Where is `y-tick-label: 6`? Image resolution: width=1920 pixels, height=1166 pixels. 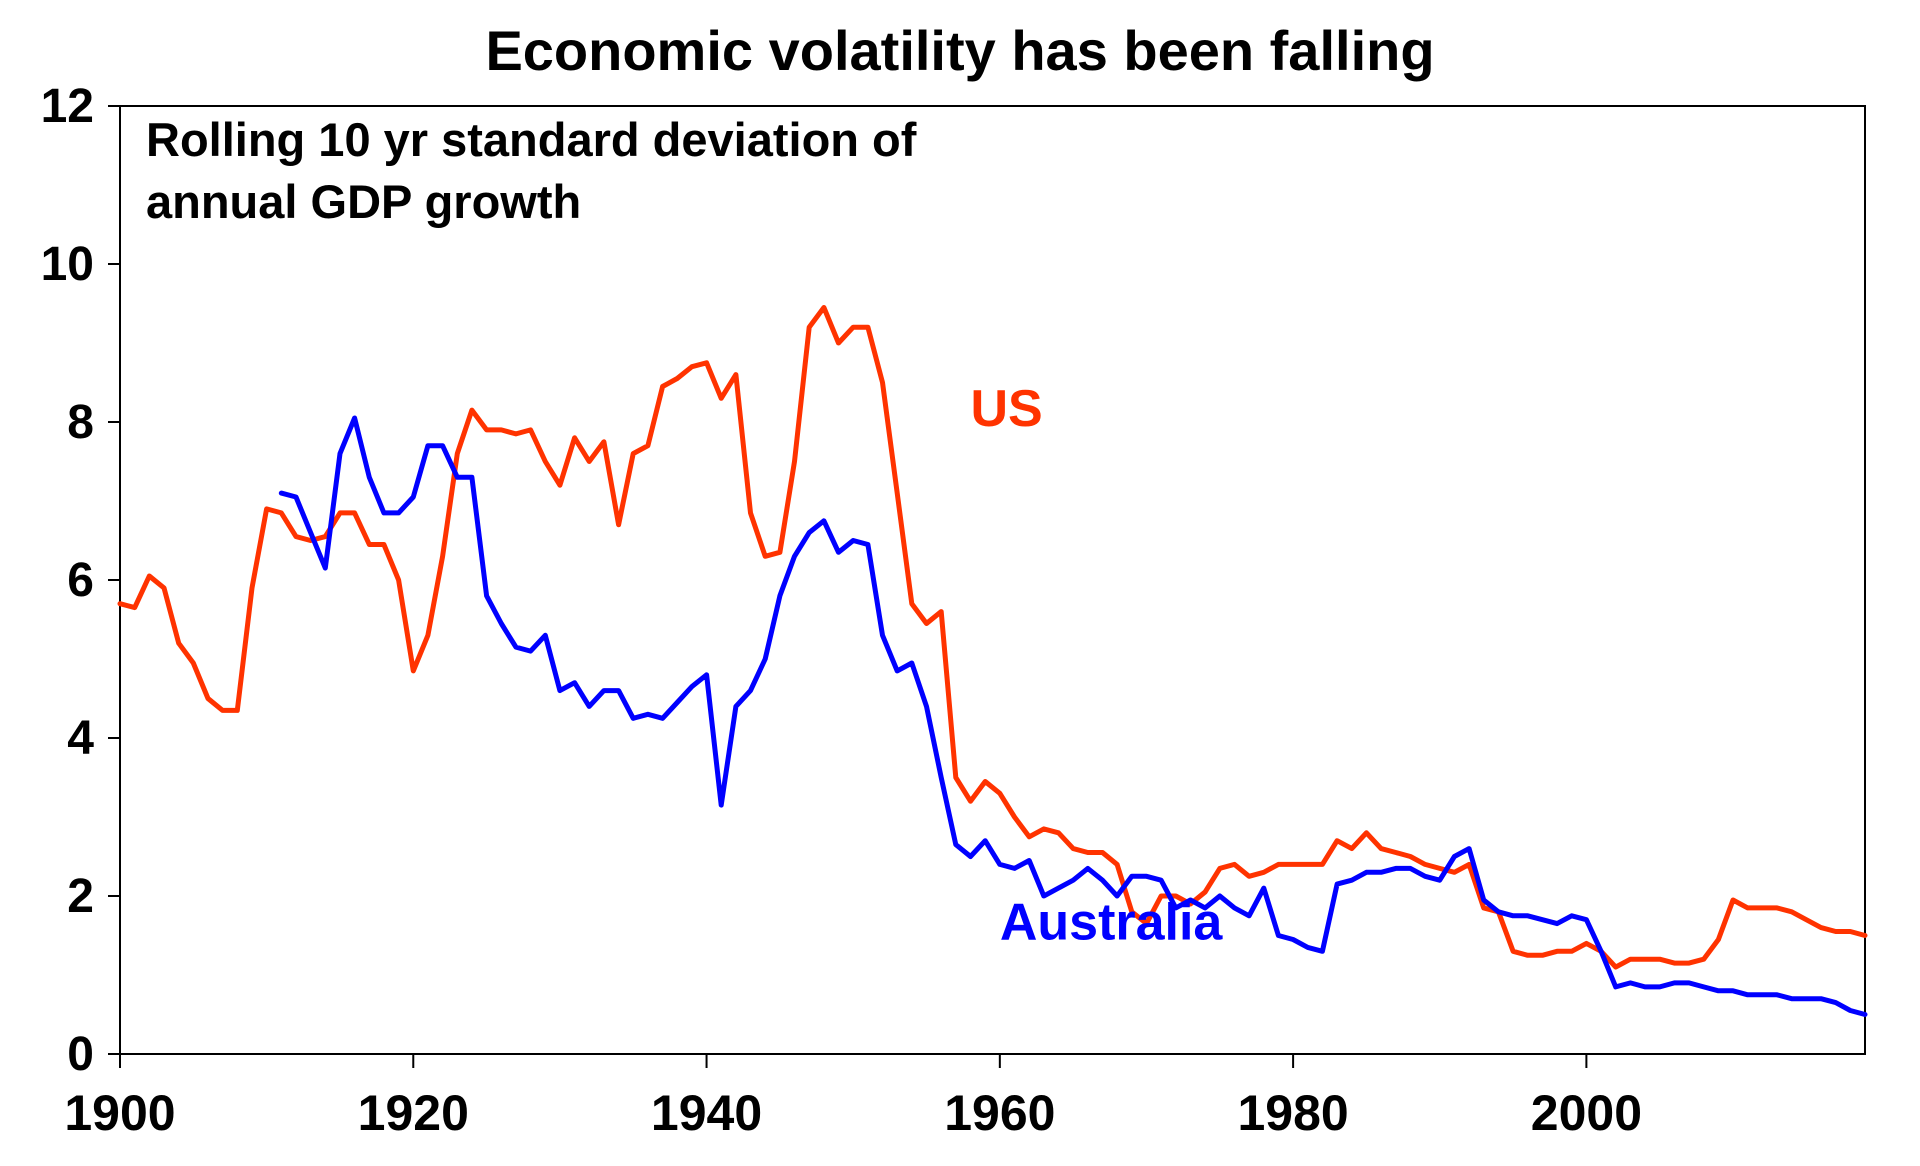 y-tick-label: 6 is located at coordinates (80, 580).